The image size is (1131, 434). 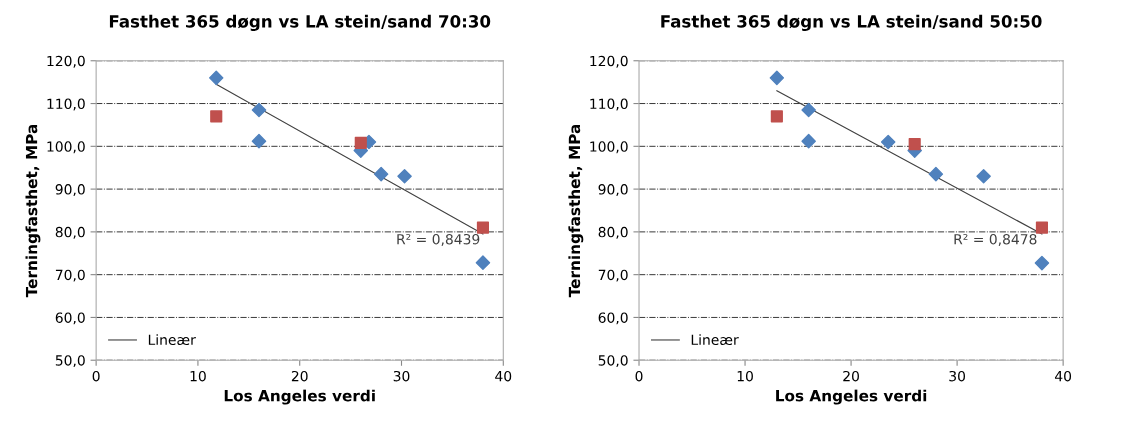 What do you see at coordinates (300, 23) in the screenshot?
I see `chart-title: Fasthet 365 døgn vs LA stein/sand 70:30` at bounding box center [300, 23].